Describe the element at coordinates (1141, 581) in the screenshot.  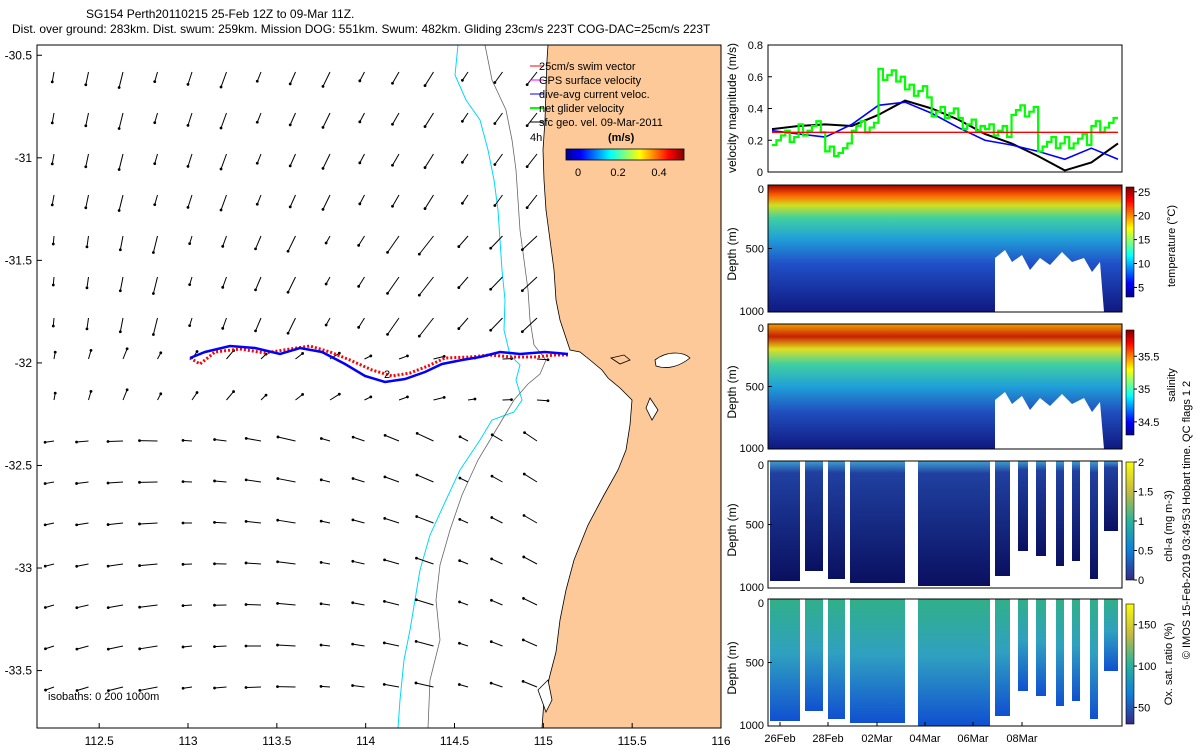
I see `colorbar-tick-label: 0` at that location.